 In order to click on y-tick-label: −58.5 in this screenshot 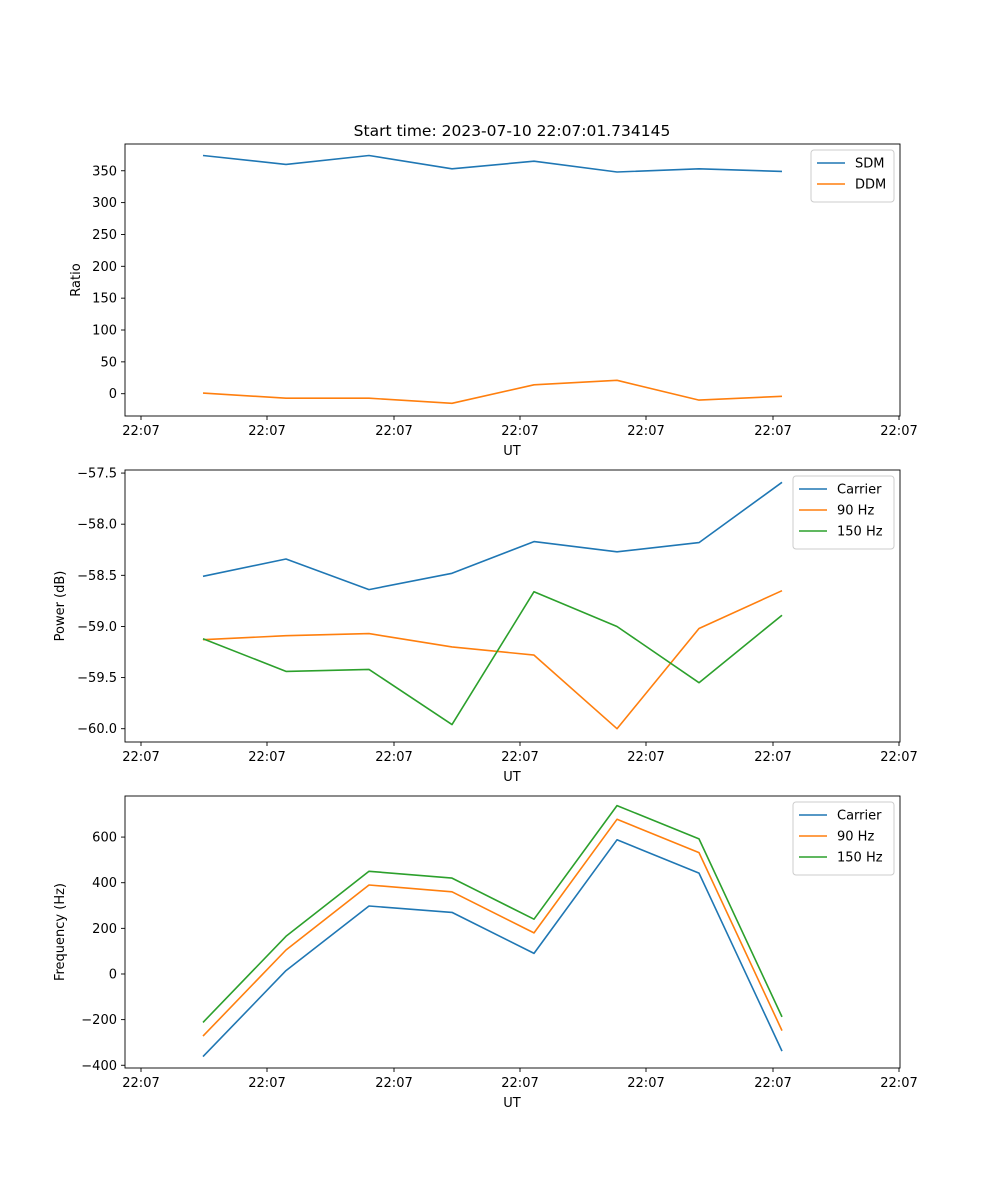, I will do `click(97, 576)`.